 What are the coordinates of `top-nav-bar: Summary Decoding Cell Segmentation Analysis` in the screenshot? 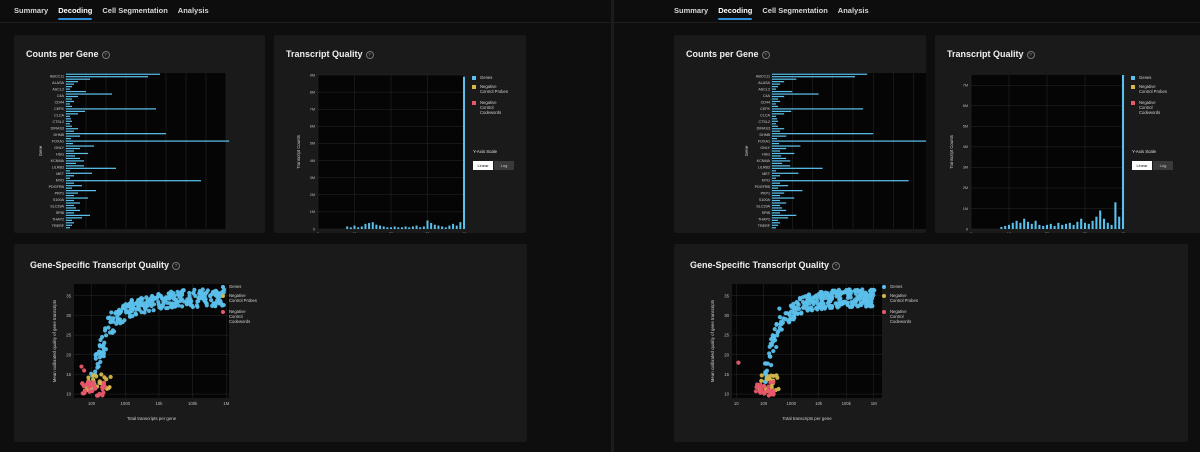 It's located at (907, 11).